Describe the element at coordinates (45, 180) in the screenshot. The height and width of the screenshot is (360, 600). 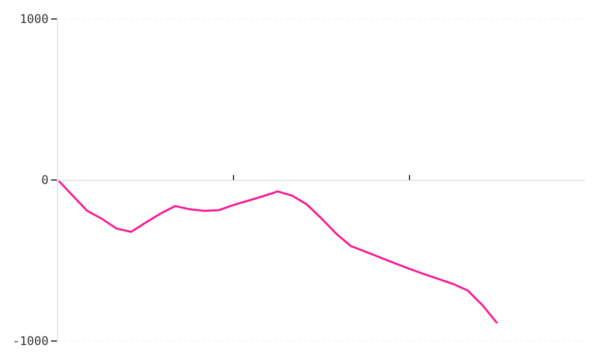
I see `y-tick-label: 0` at that location.